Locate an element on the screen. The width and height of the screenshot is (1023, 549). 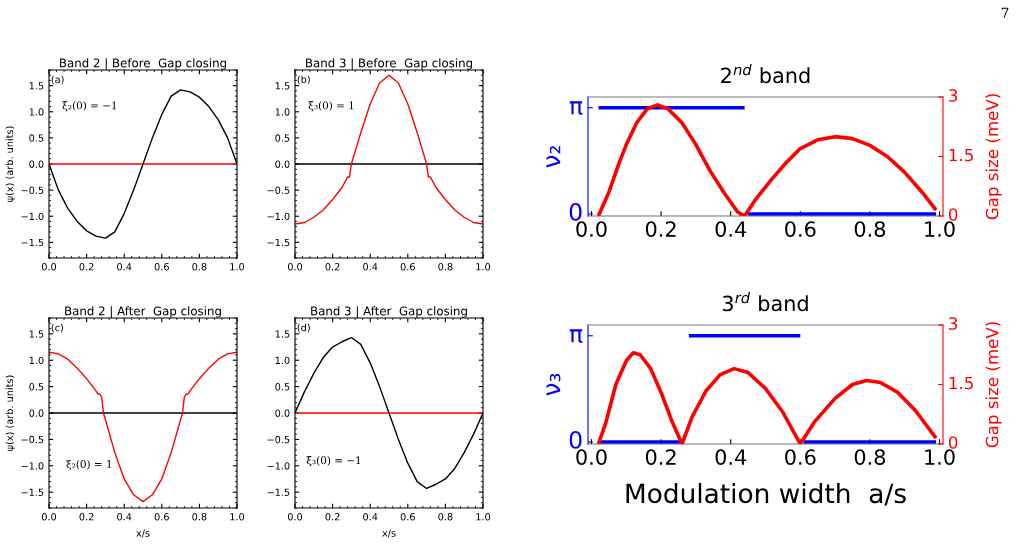
chart-title: 2$^{nd}$ band is located at coordinates (765, 73).